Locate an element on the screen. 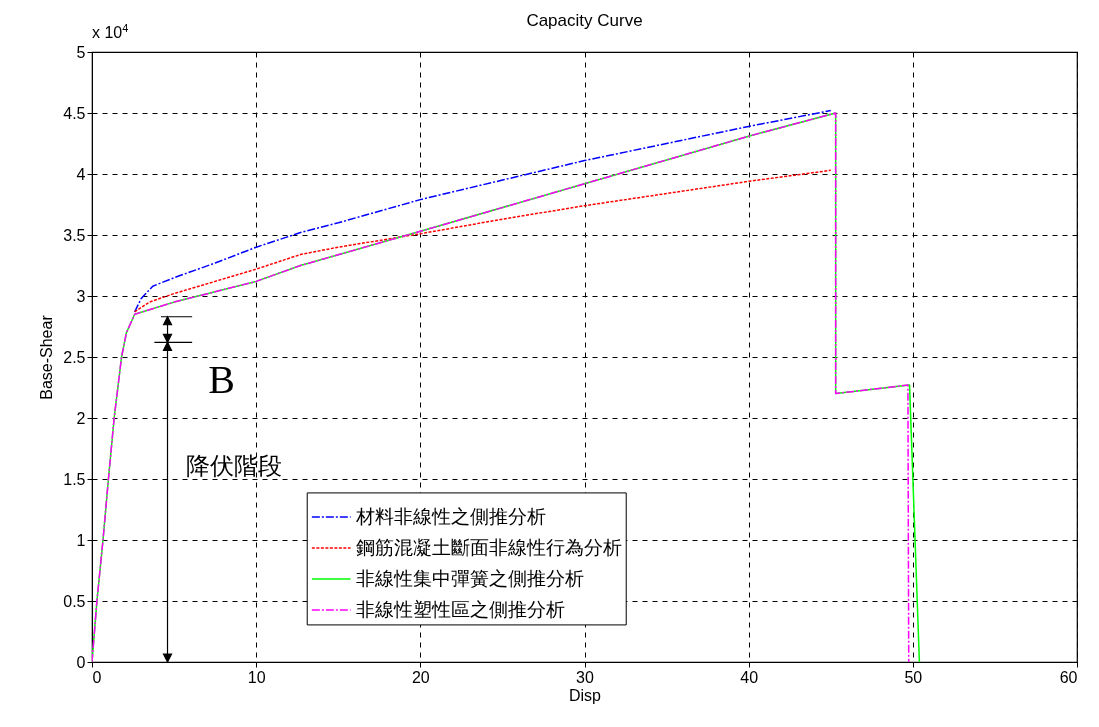 The image size is (1099, 727). y-axis-title: Base-Shear is located at coordinates (47, 357).